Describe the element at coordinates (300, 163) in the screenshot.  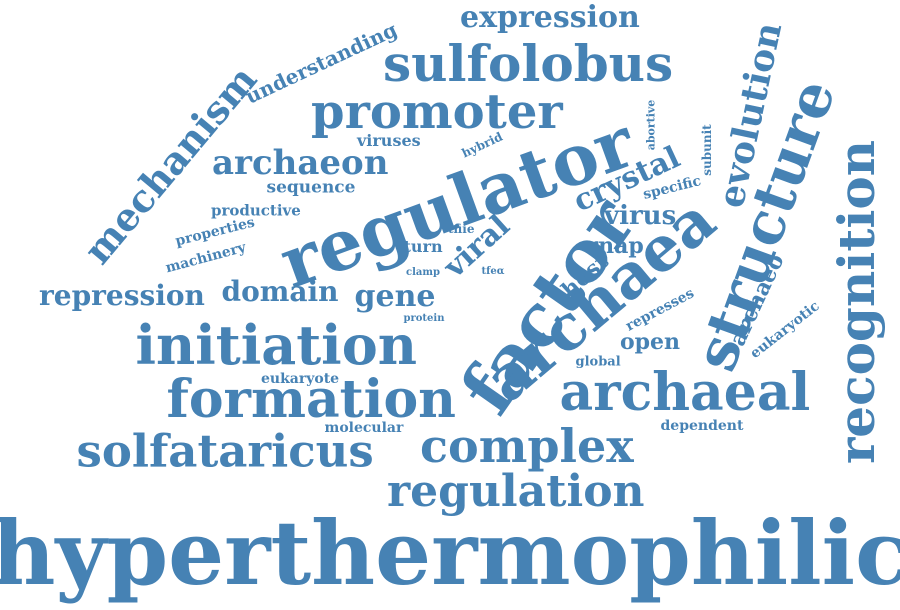
I see `word: archaeon` at that location.